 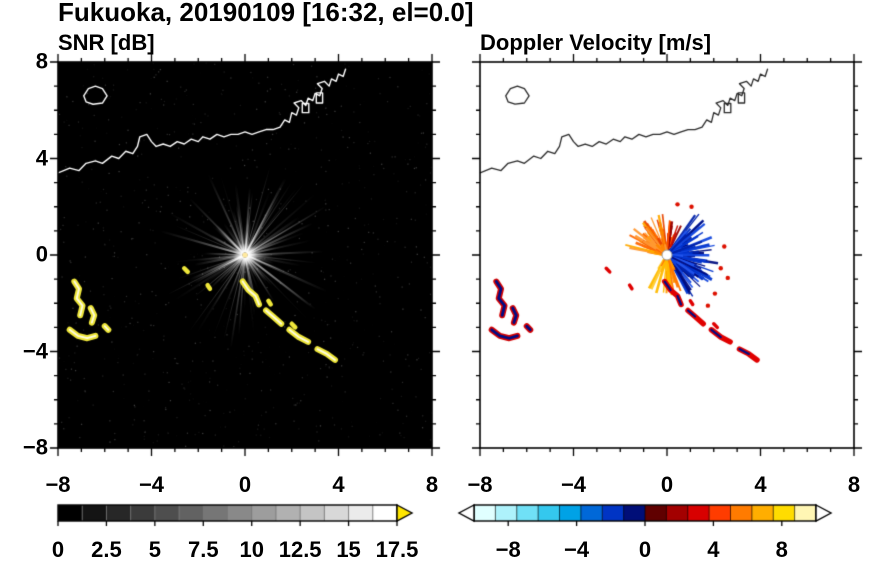 What do you see at coordinates (58, 484) in the screenshot?
I see `x-tick-label-snr: −8` at bounding box center [58, 484].